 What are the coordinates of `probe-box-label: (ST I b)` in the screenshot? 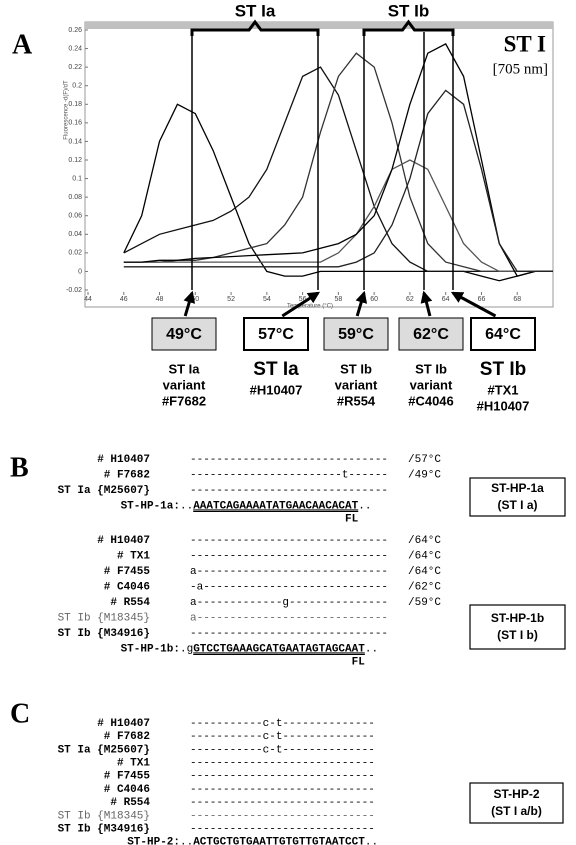 It's located at (517, 635).